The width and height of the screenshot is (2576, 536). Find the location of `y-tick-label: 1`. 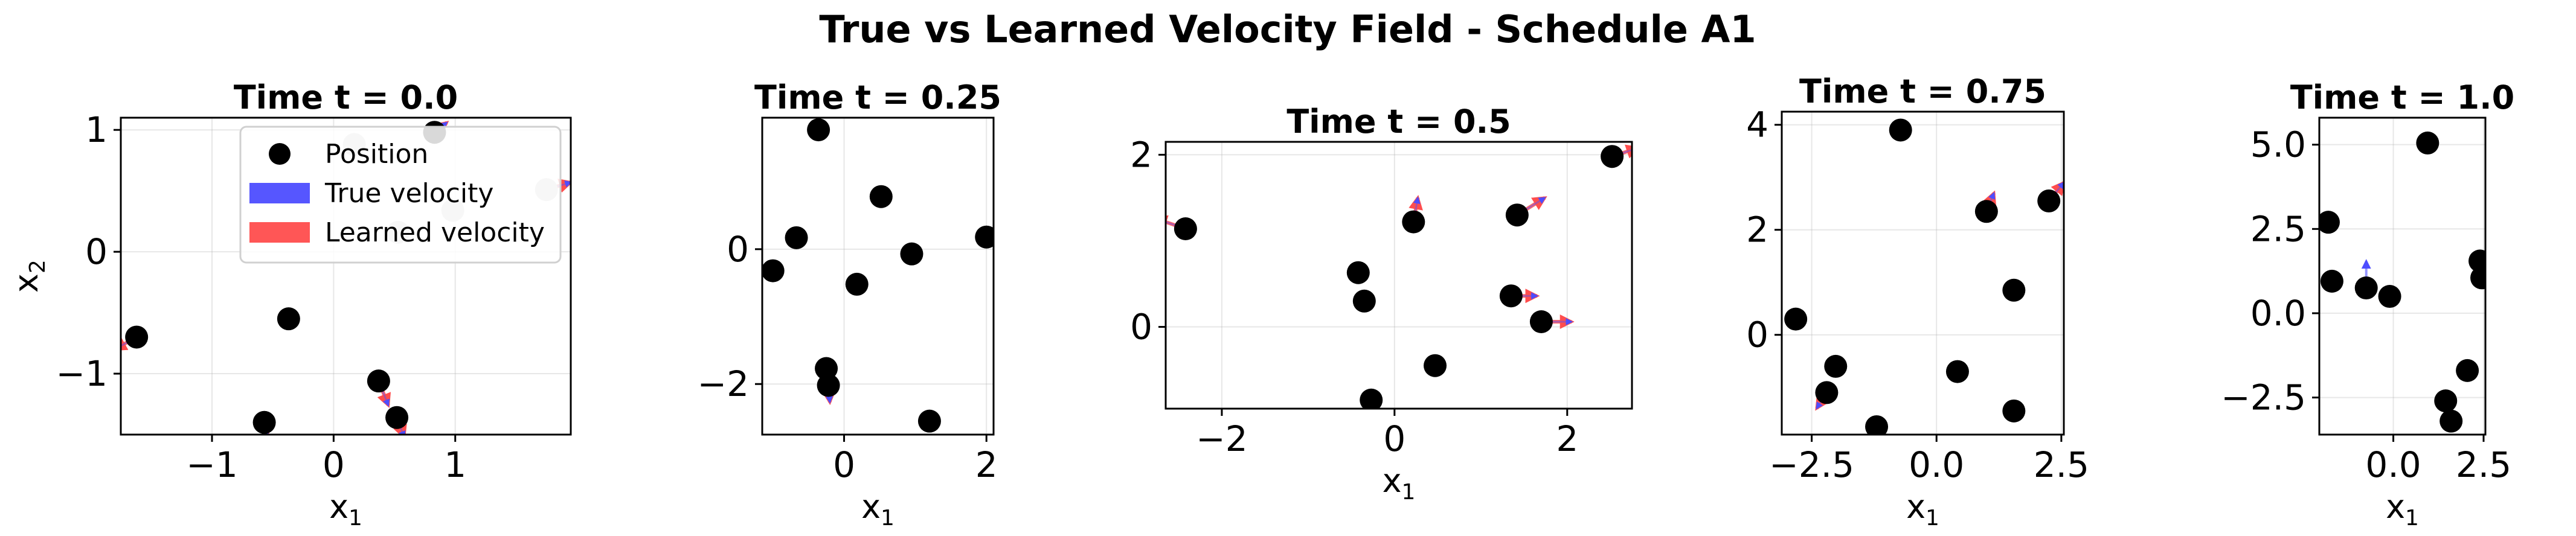

y-tick-label: 1 is located at coordinates (96, 129).